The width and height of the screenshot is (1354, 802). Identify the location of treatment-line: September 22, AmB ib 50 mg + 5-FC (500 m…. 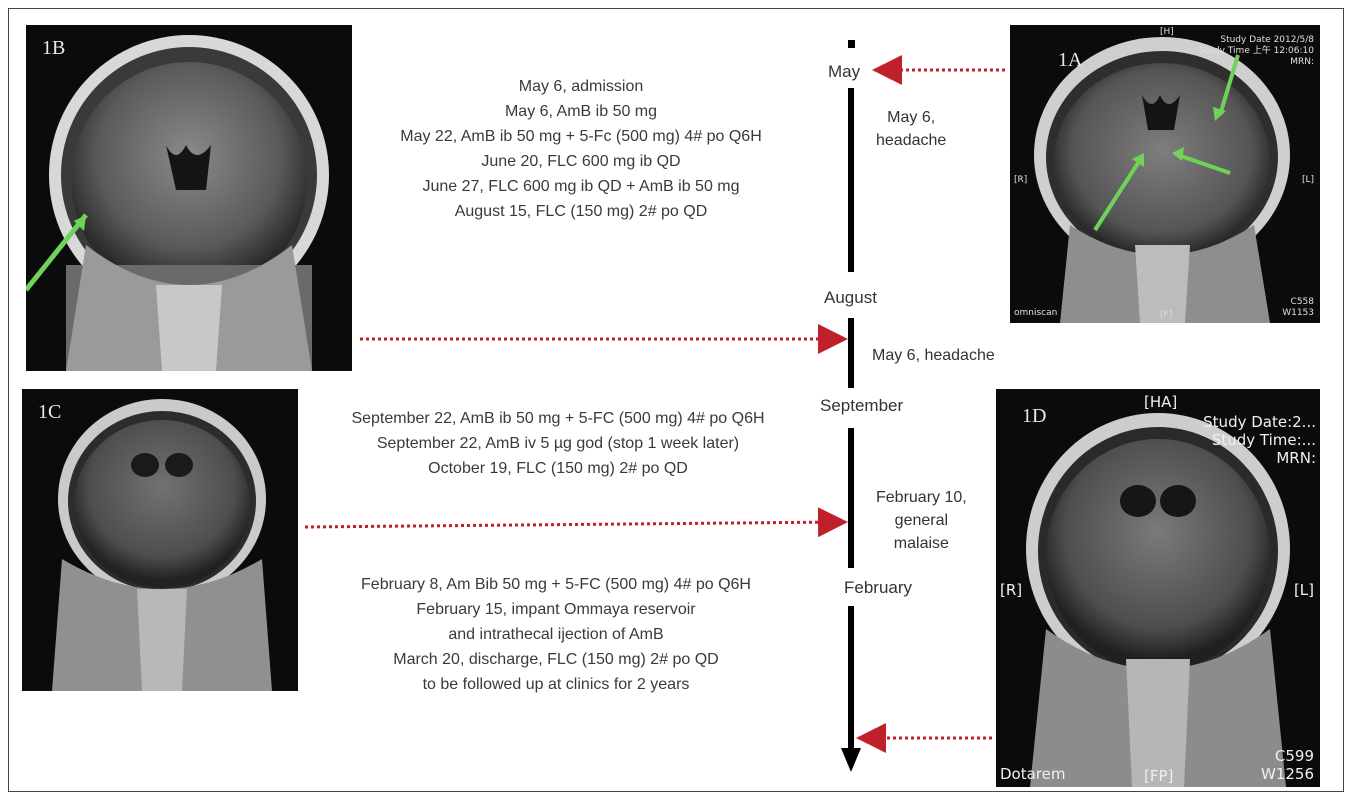
(558, 418).